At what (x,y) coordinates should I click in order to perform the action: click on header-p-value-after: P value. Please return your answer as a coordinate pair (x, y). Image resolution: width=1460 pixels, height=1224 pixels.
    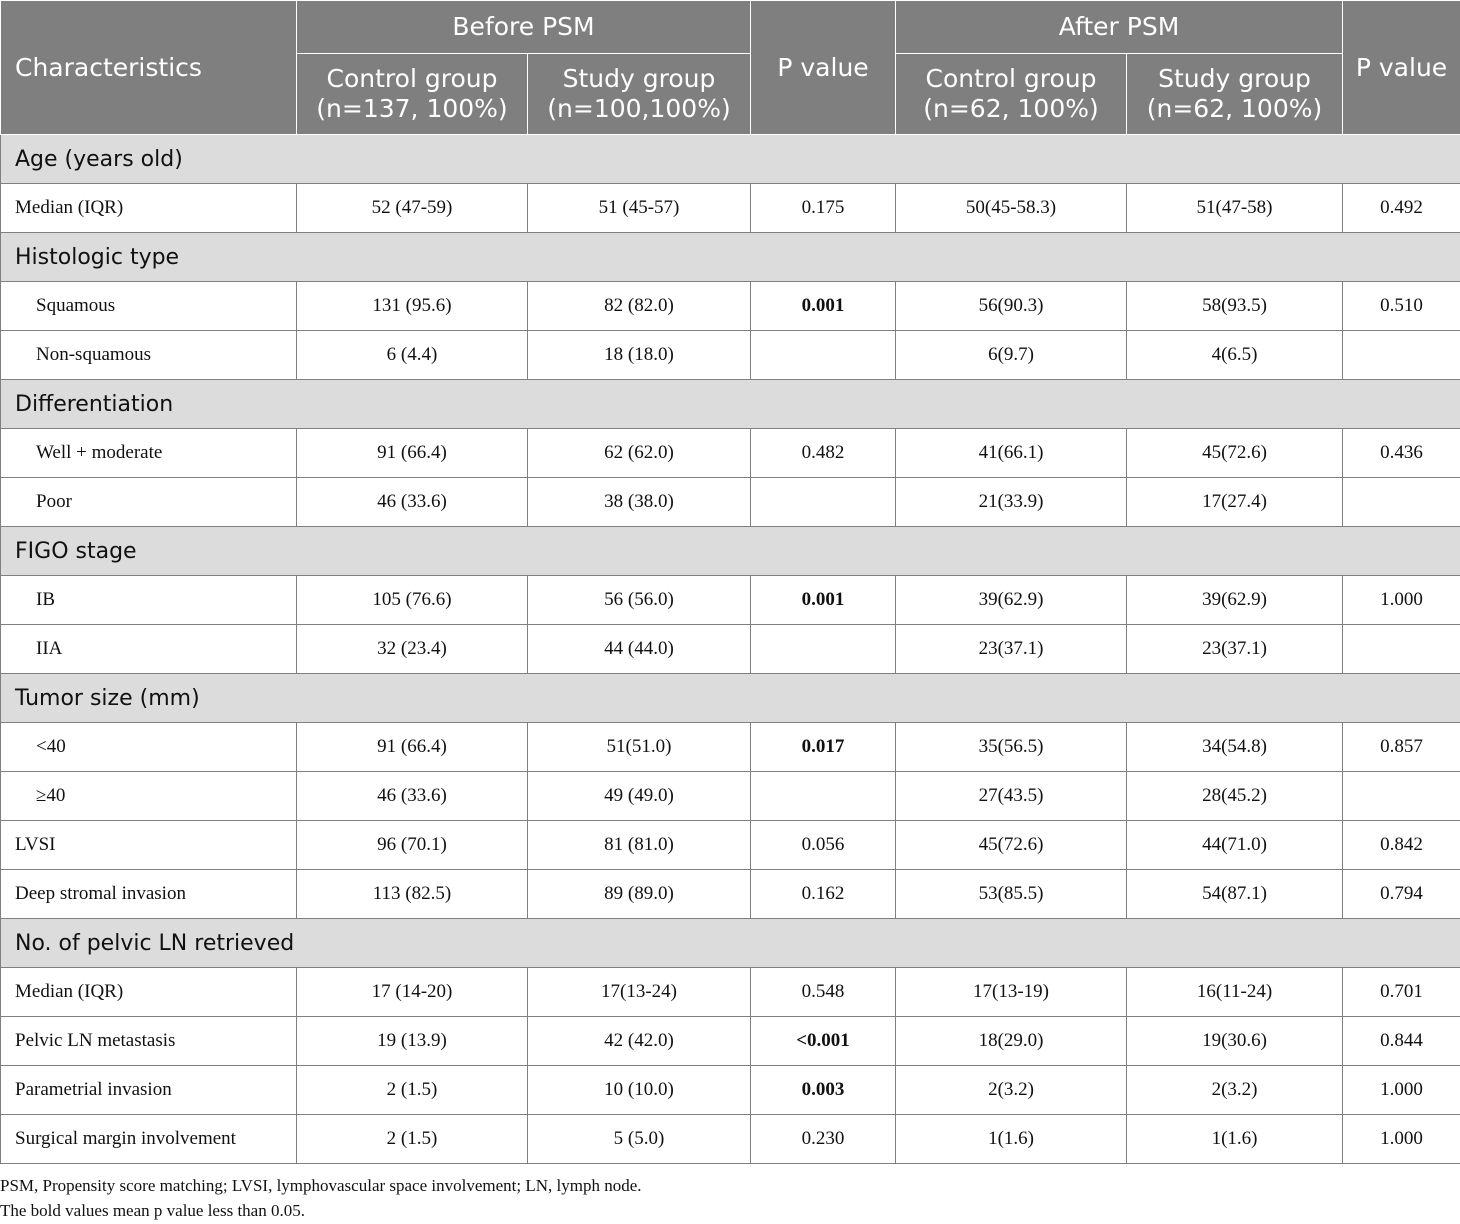
    Looking at the image, I should click on (1401, 67).